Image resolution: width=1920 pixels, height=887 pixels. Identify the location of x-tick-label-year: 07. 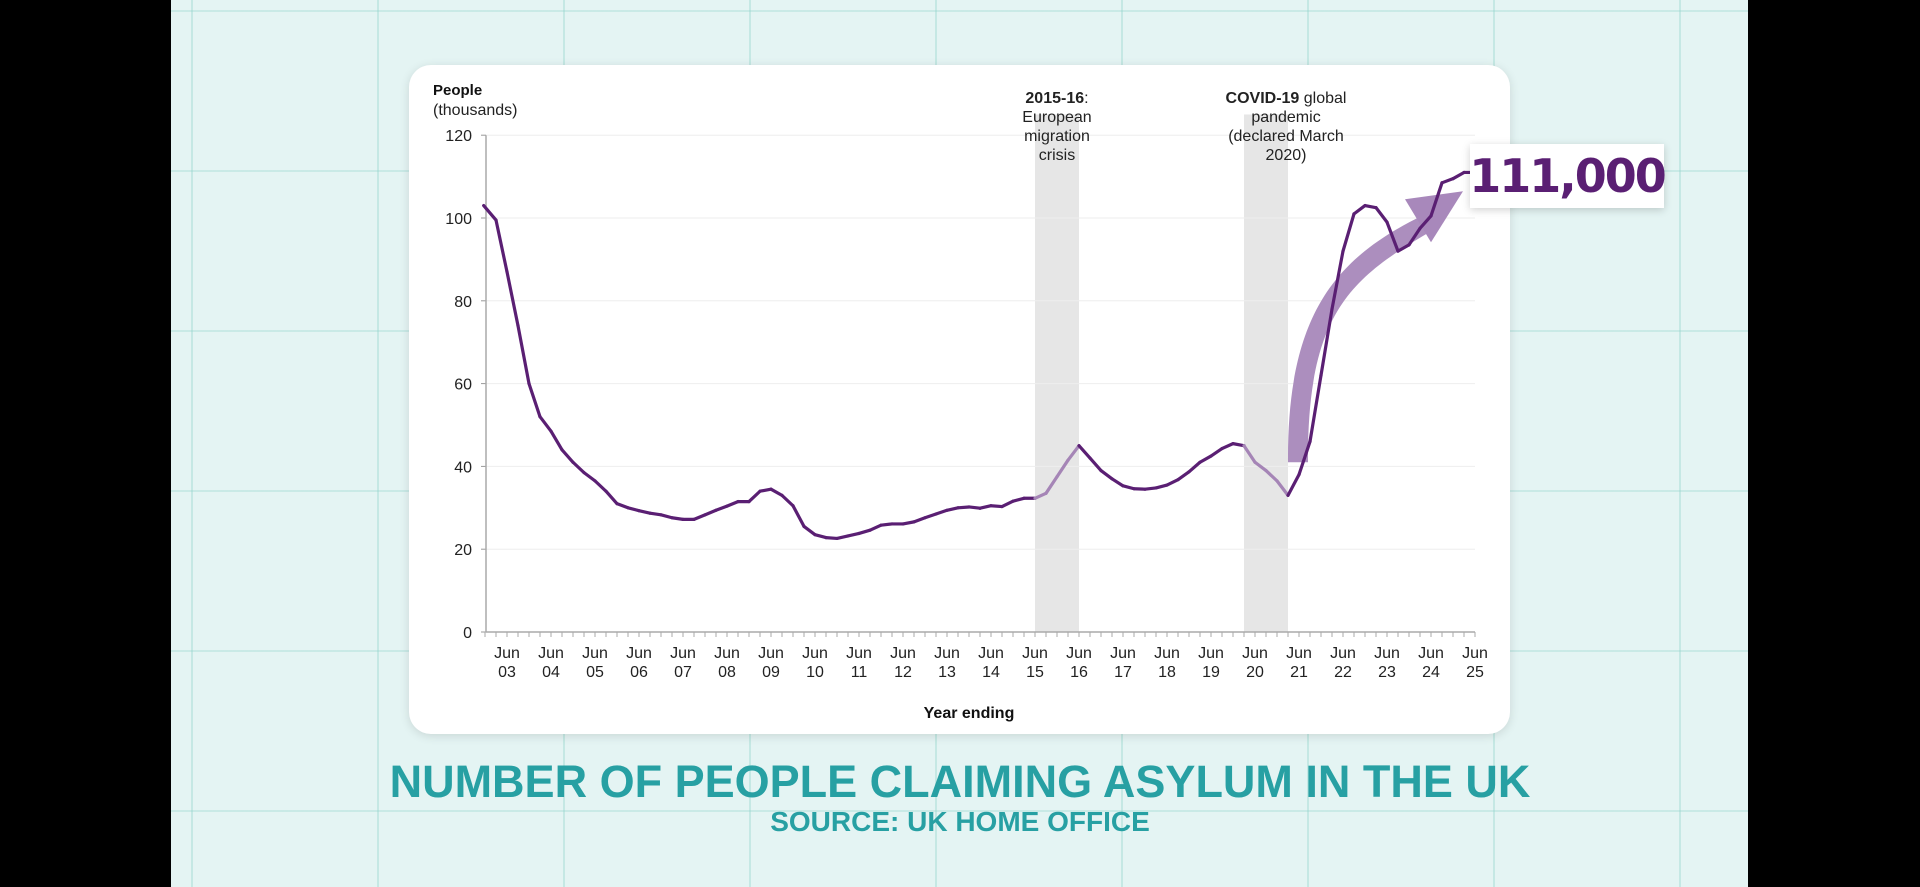
(683, 672).